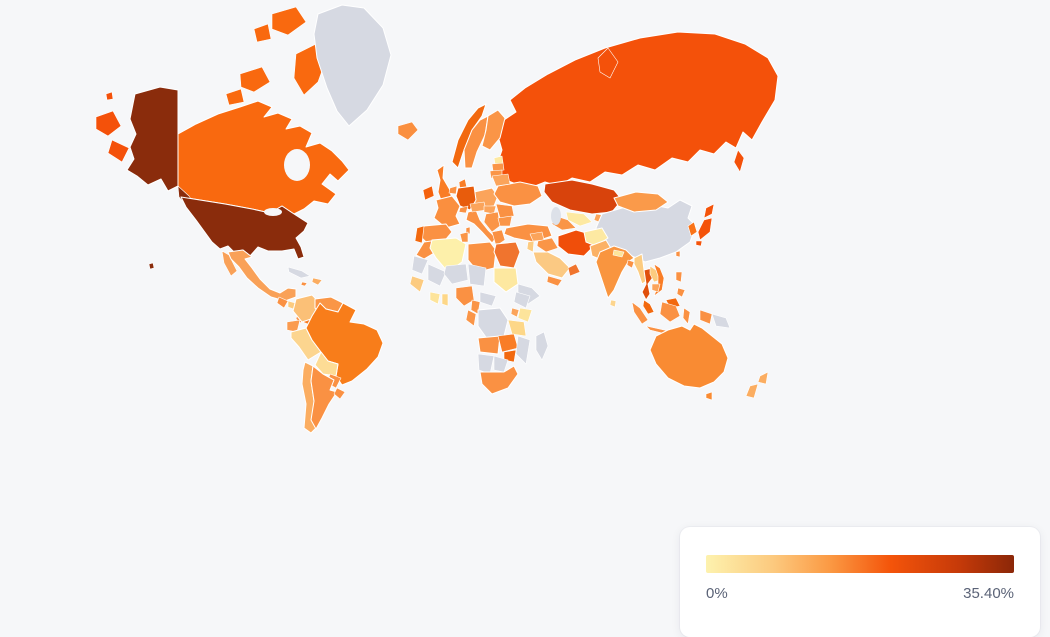 The width and height of the screenshot is (1050, 637). Describe the element at coordinates (522, 300) in the screenshot. I see `country-ethiopia` at that location.